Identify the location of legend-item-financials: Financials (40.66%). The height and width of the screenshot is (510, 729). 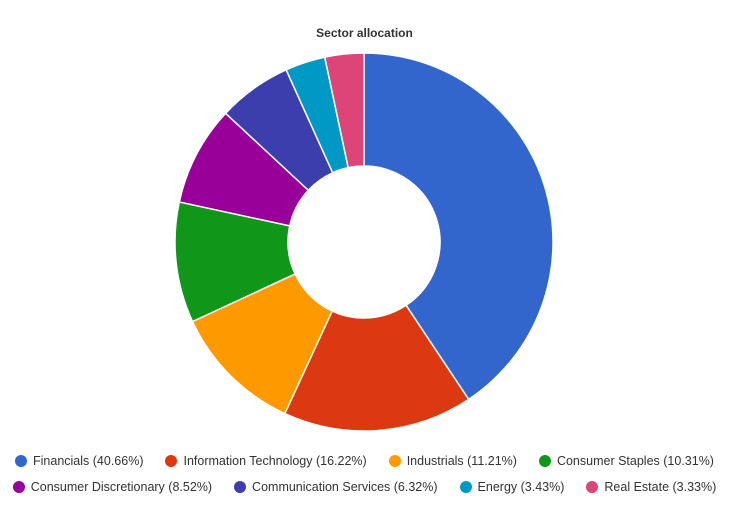
(79, 461).